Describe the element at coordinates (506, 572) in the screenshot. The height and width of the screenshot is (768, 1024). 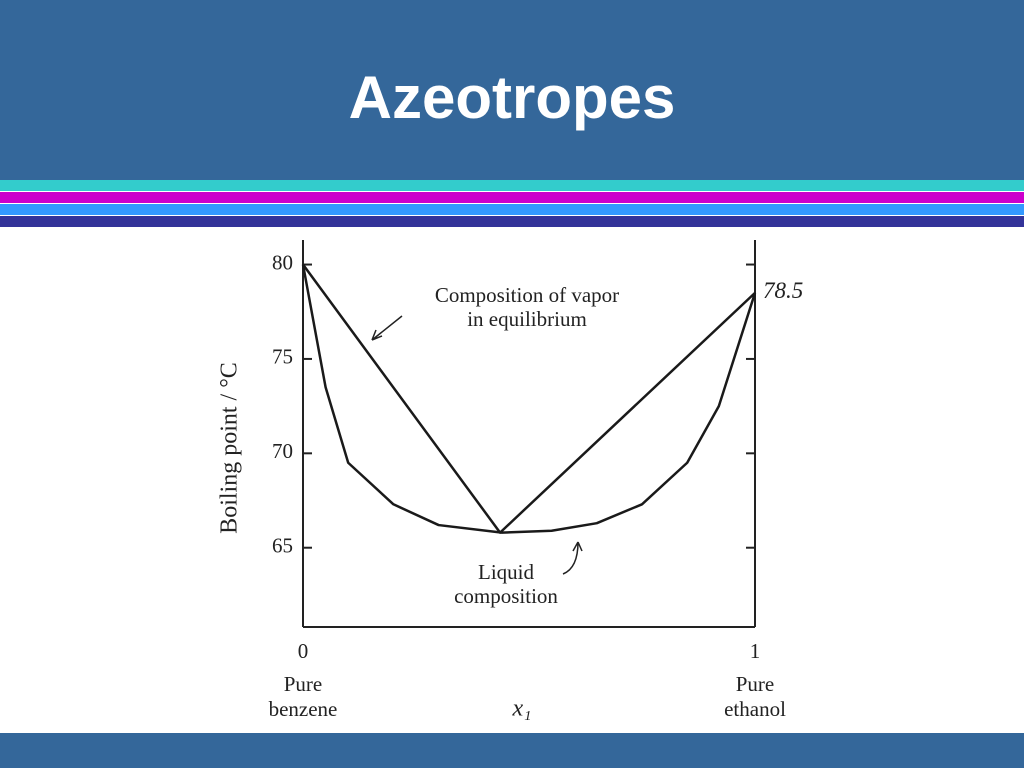
I see `annotation: Liquid` at that location.